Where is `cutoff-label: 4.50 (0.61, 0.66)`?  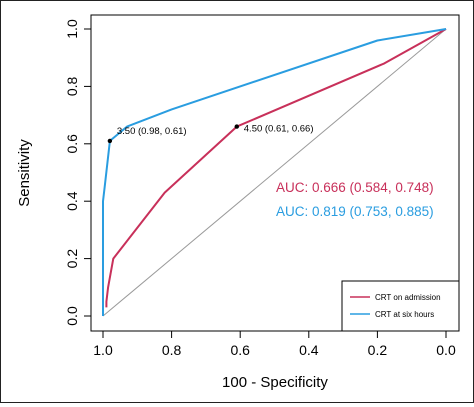
cutoff-label: 4.50 (0.61, 0.66) is located at coordinates (279, 129).